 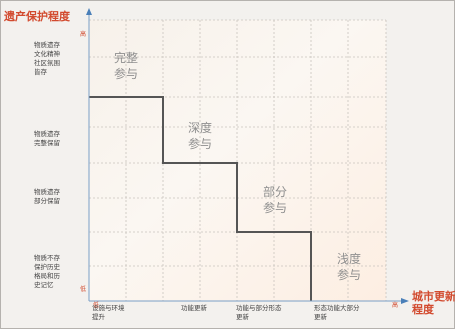 I want to click on x-level-label: 功能与部分形态 更新, so click(x=259, y=312).